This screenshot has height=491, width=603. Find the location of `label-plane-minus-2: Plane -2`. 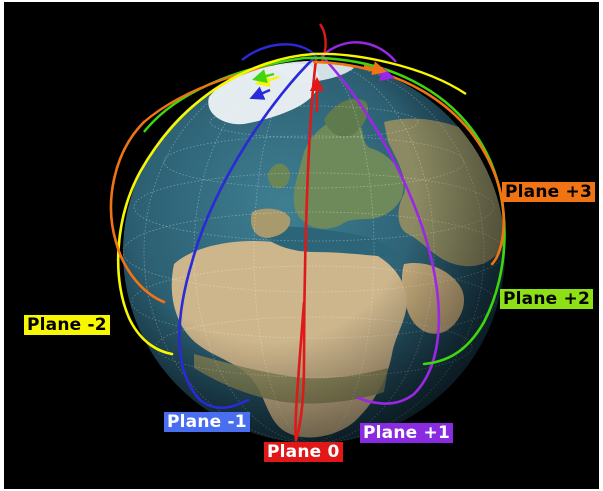

label-plane-minus-2: Plane -2 is located at coordinates (67, 325).